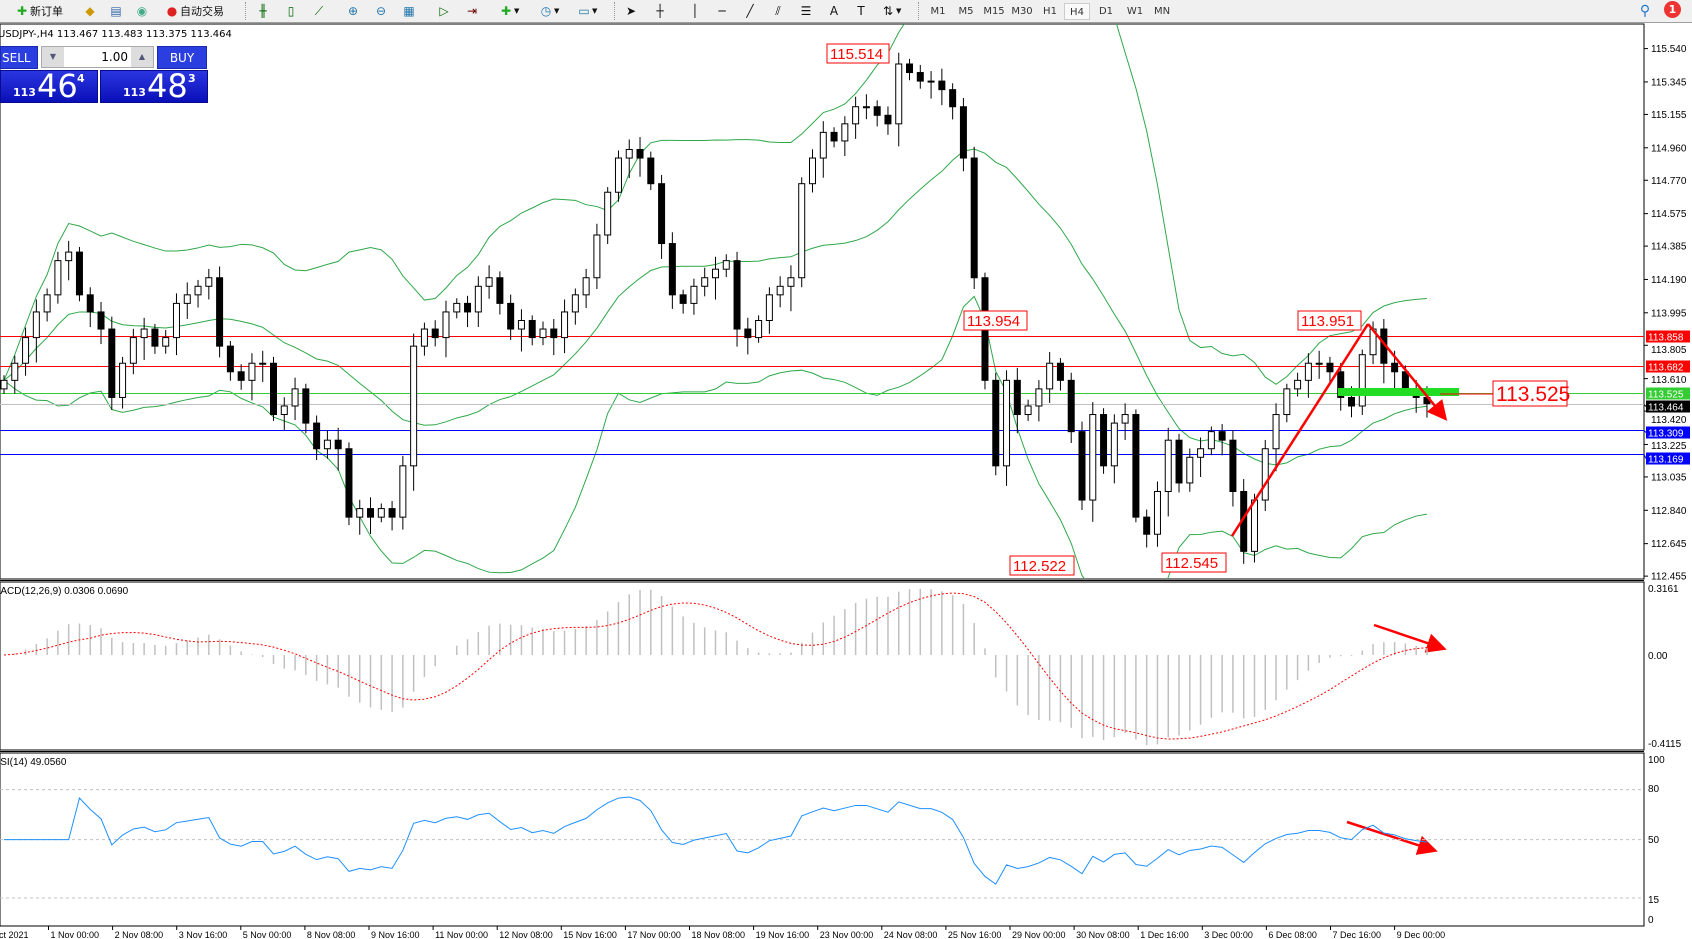  I want to click on time-axis-label: 6 Dec 08:00, so click(1292, 934).